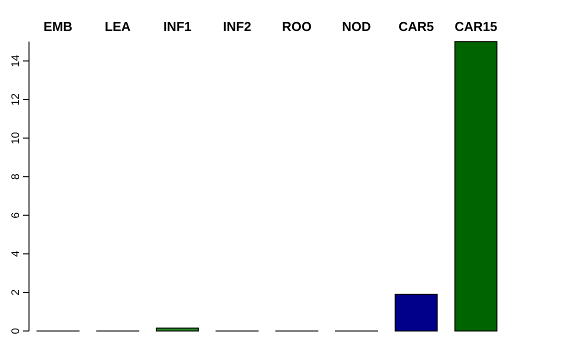 The height and width of the screenshot is (360, 576). I want to click on x-tick-label: INF2, so click(237, 26).